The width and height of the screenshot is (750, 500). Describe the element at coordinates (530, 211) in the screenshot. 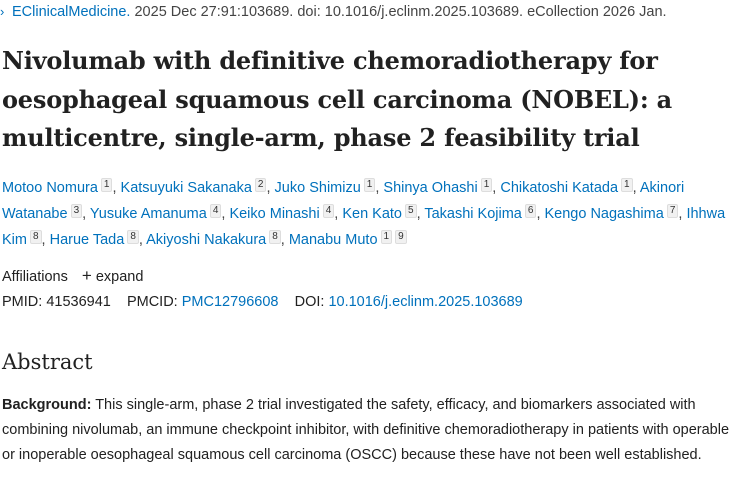

I see `affiliation-ref: 6` at that location.